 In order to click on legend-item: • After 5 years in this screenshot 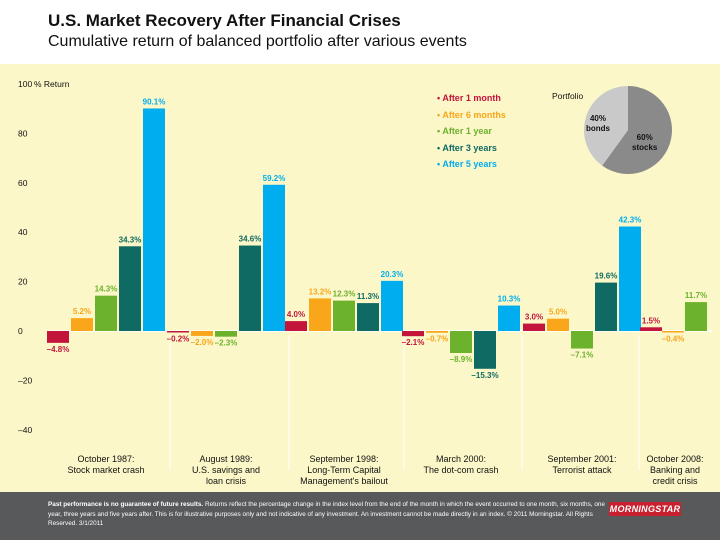, I will do `click(467, 164)`.